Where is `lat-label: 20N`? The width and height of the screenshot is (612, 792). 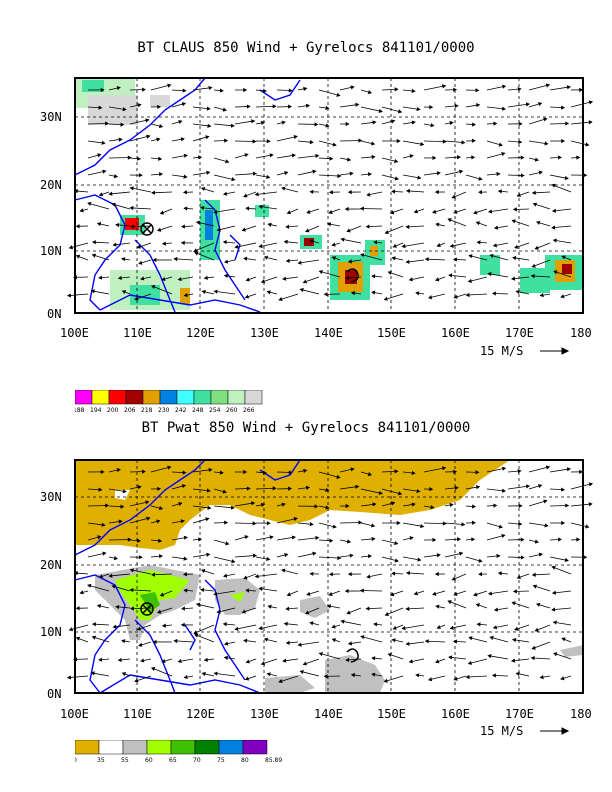 lat-label: 20N is located at coordinates (51, 185).